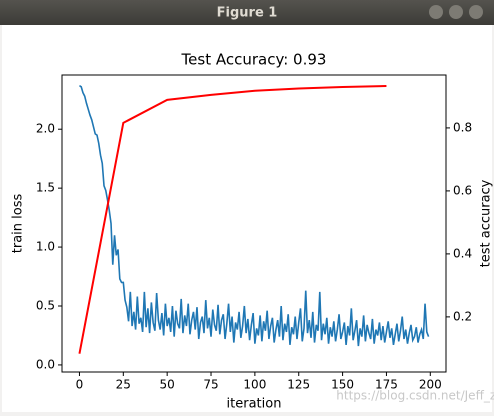 The width and height of the screenshot is (494, 416). I want to click on x-tick-label: 25, so click(123, 385).